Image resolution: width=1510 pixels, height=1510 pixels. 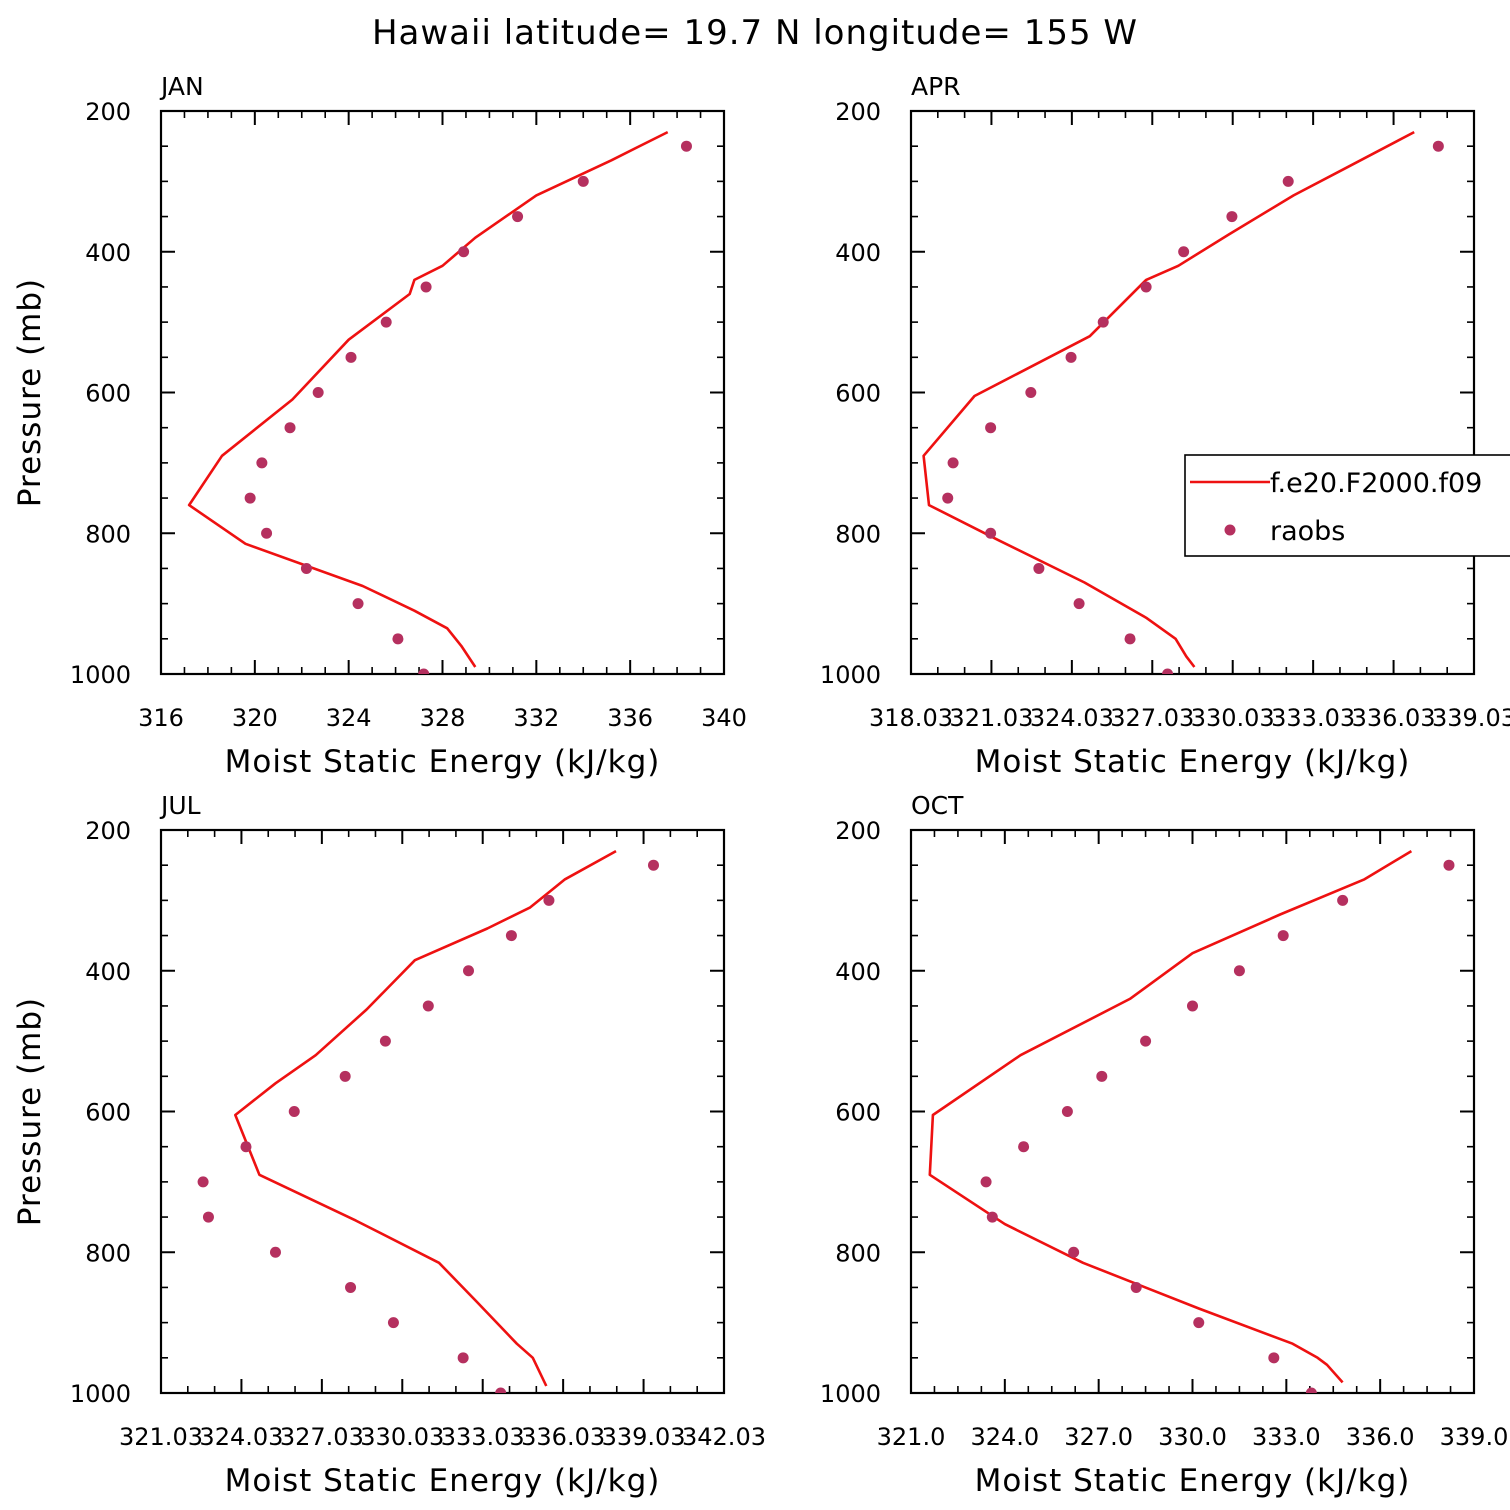 What do you see at coordinates (630, 718) in the screenshot?
I see `x-tick-label: 336` at bounding box center [630, 718].